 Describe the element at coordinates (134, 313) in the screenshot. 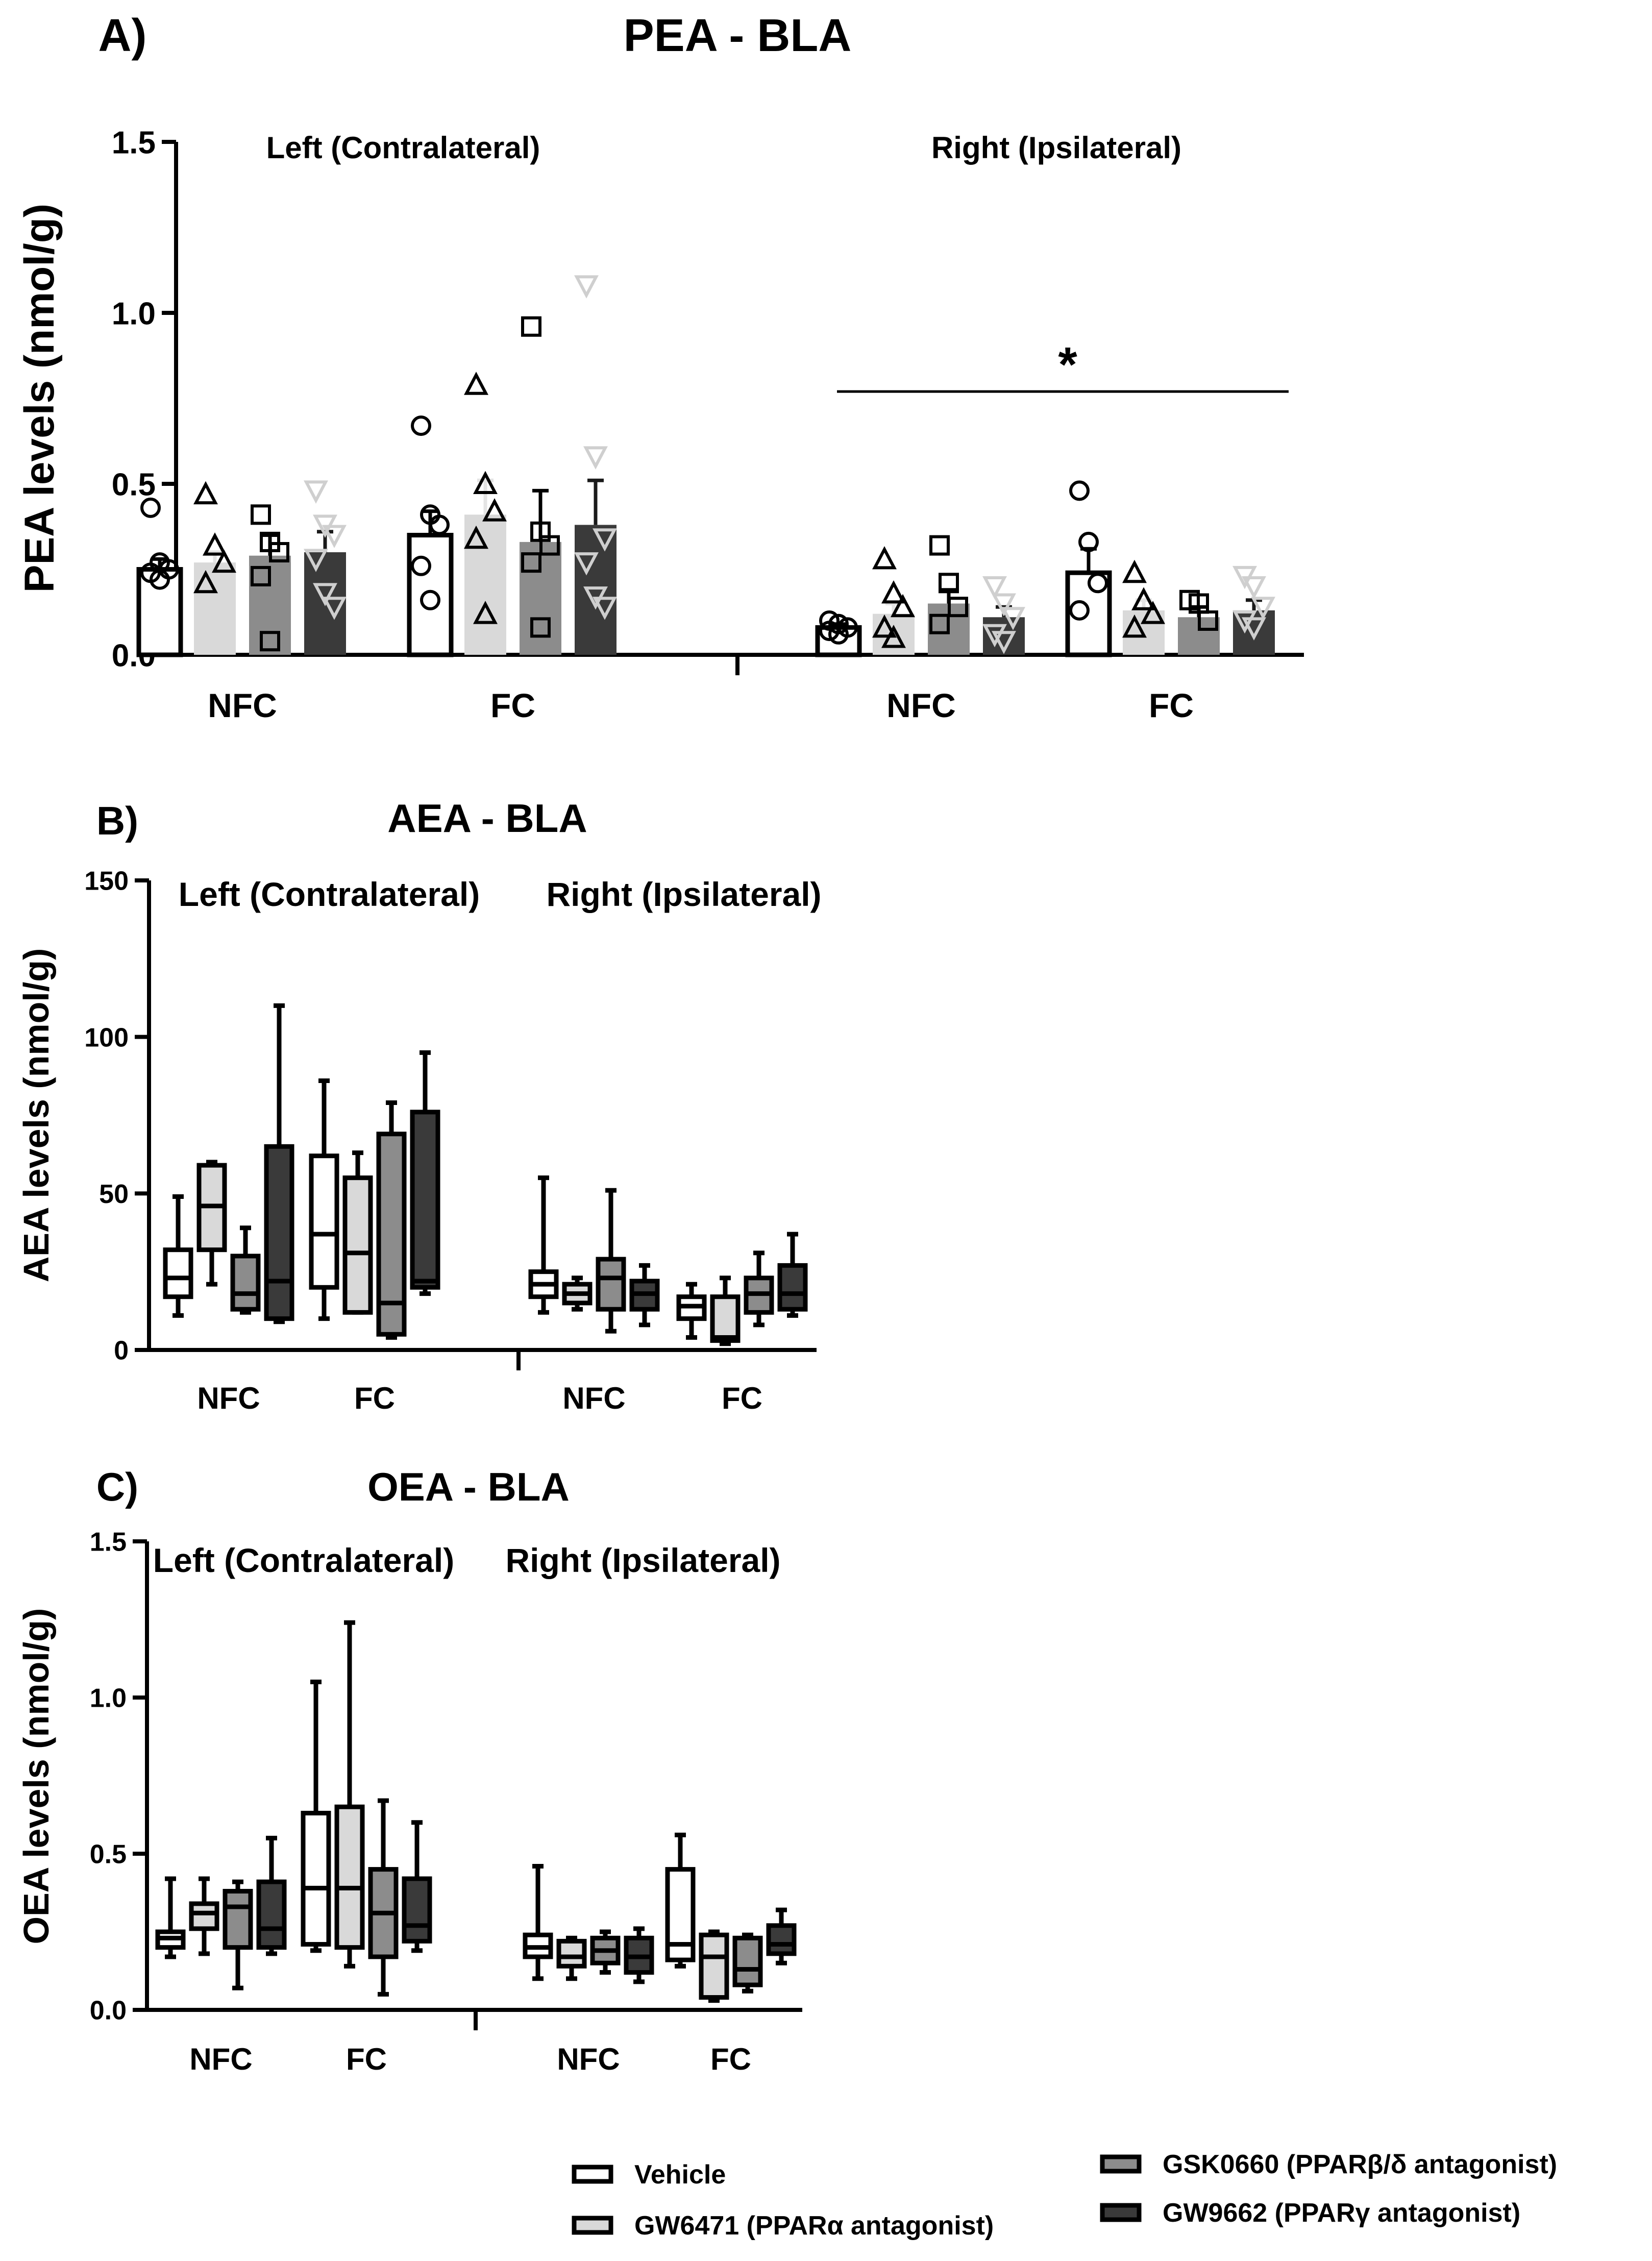

I see `y-tick-label: 1.0` at that location.